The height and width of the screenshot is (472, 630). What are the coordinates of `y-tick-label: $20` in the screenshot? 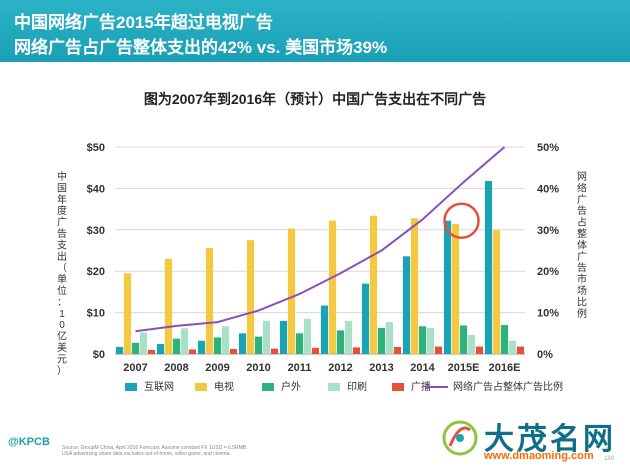 It's located at (96, 272).